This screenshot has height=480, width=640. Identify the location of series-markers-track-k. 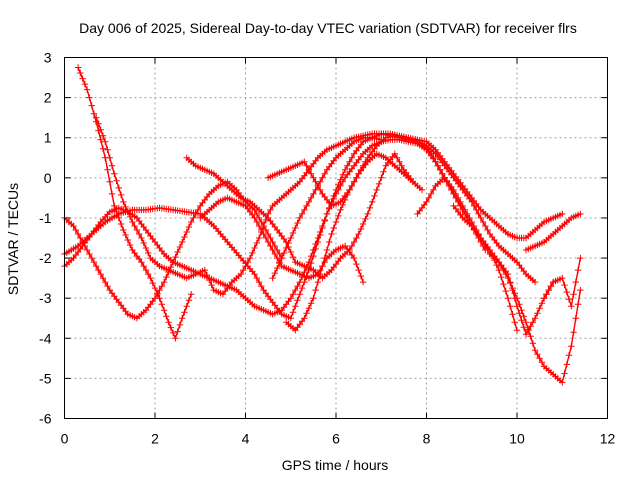
(485, 256).